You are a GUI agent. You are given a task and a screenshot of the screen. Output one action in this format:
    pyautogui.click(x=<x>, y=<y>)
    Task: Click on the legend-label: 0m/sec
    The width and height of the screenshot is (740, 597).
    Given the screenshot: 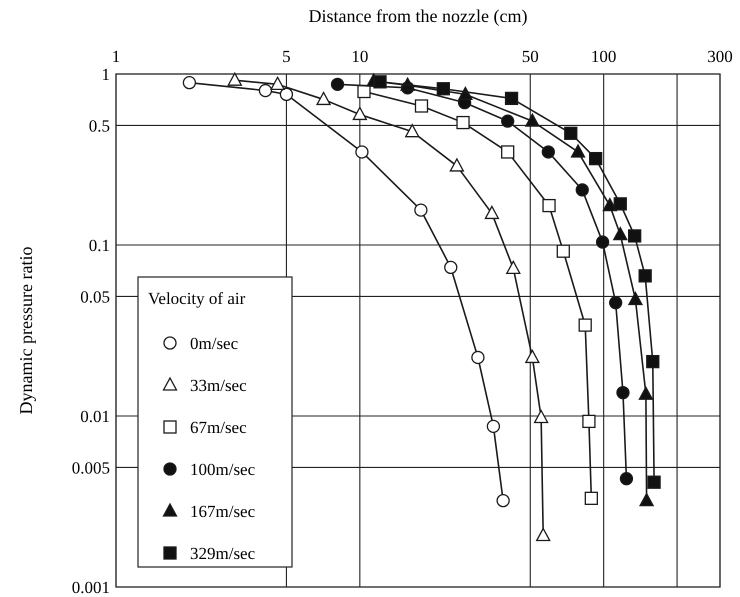 What is the action you would take?
    pyautogui.click(x=214, y=343)
    